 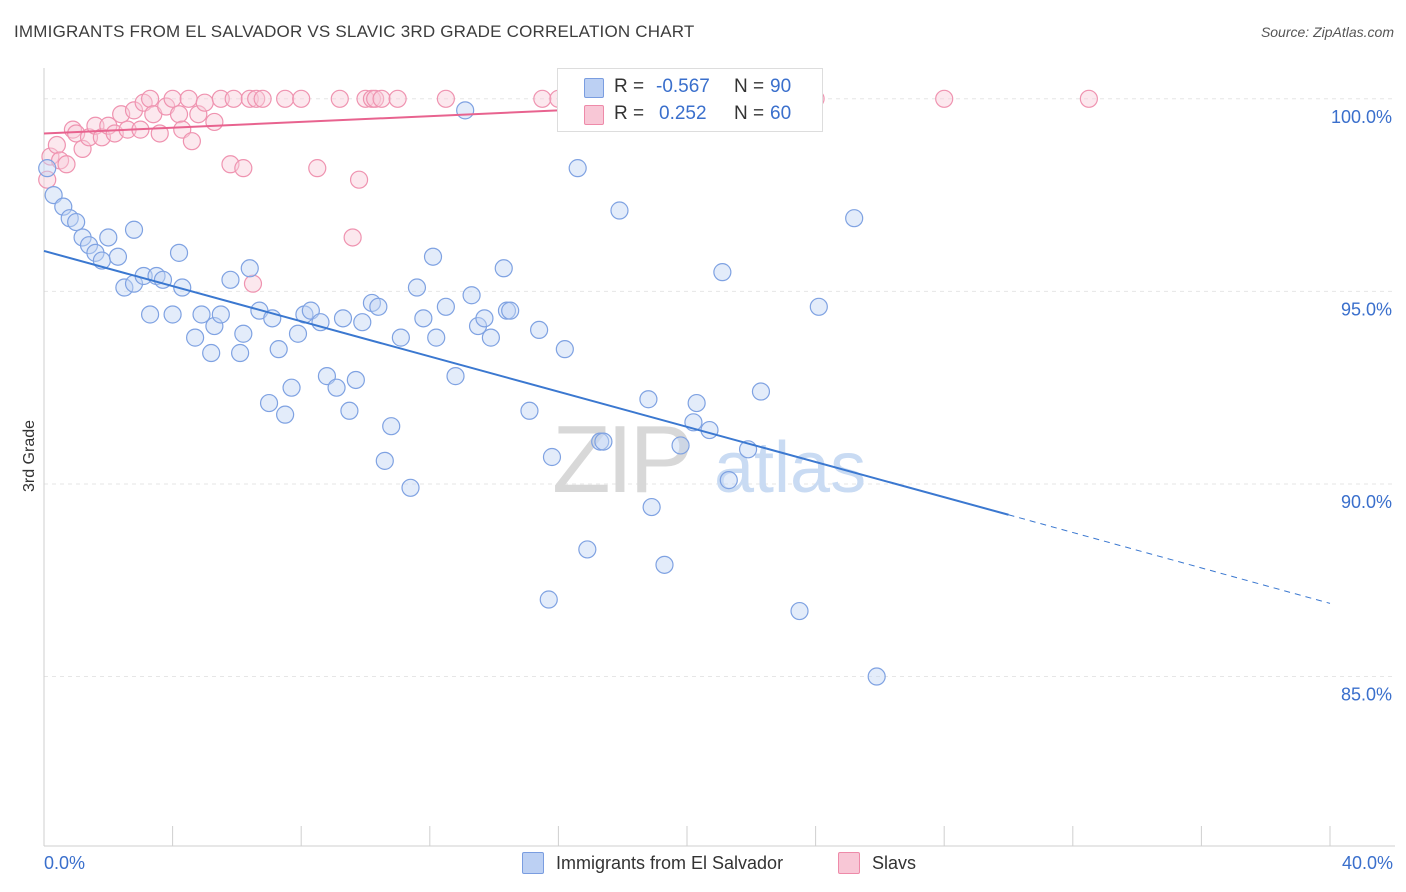 I want to click on x-tick-label: 40.0%, so click(x=1367, y=863).